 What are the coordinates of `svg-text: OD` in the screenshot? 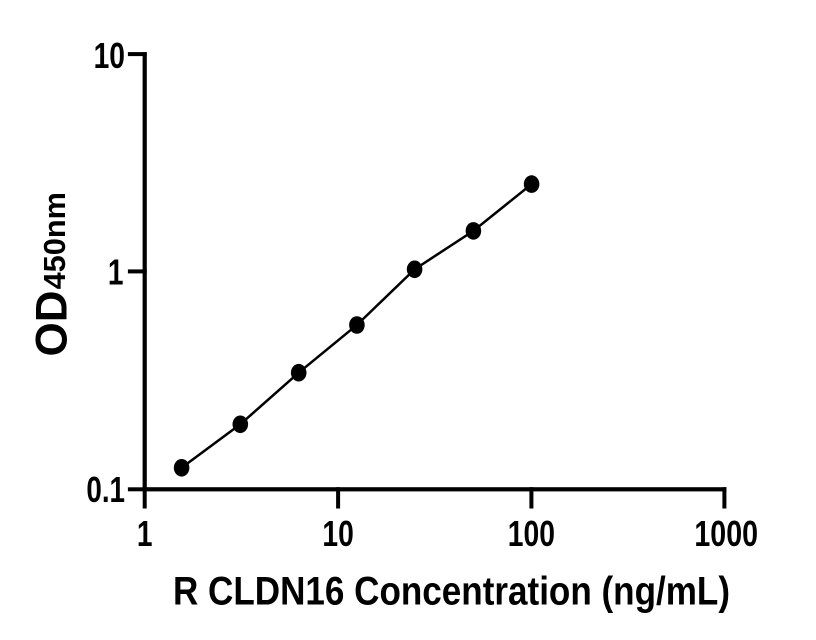 It's located at (52, 324).